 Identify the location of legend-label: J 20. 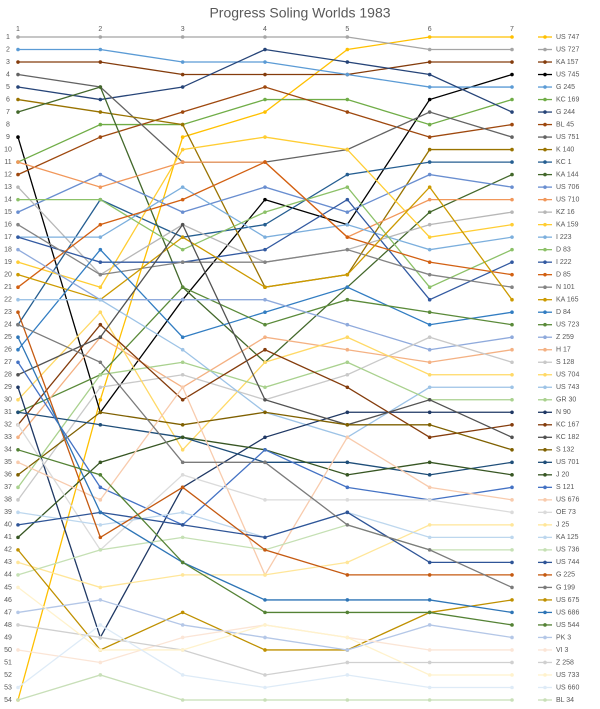
(562, 475).